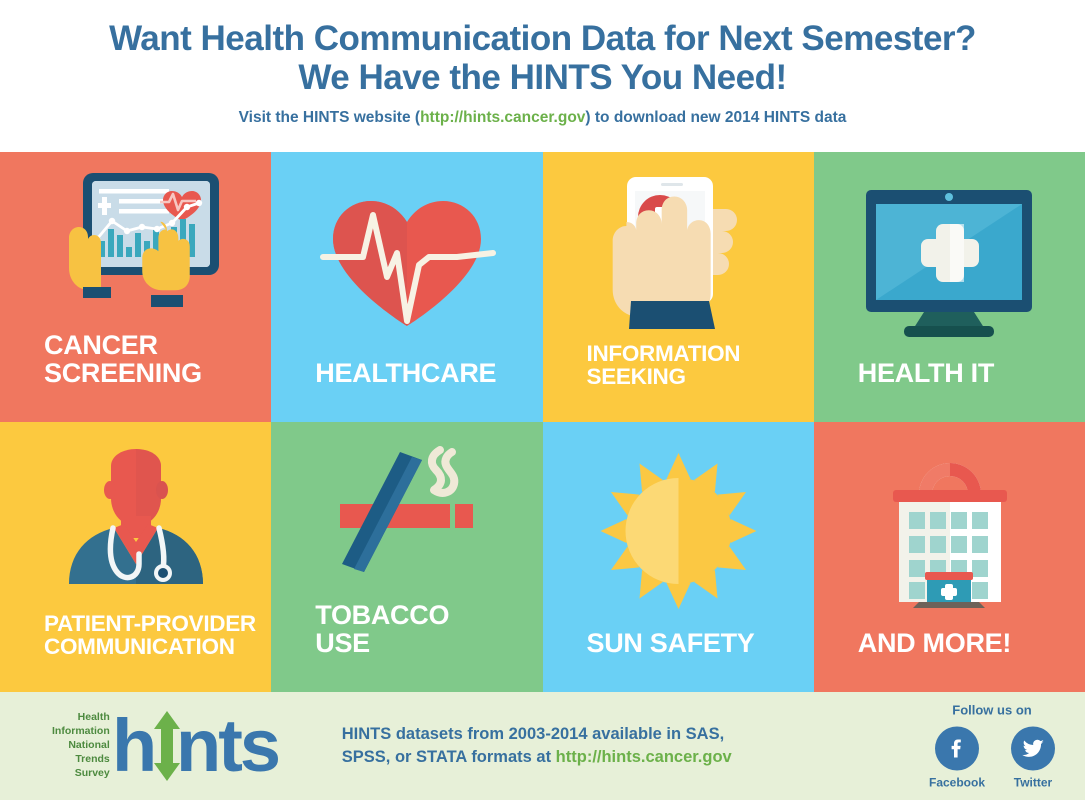  I want to click on twitter-icon, so click(1033, 748).